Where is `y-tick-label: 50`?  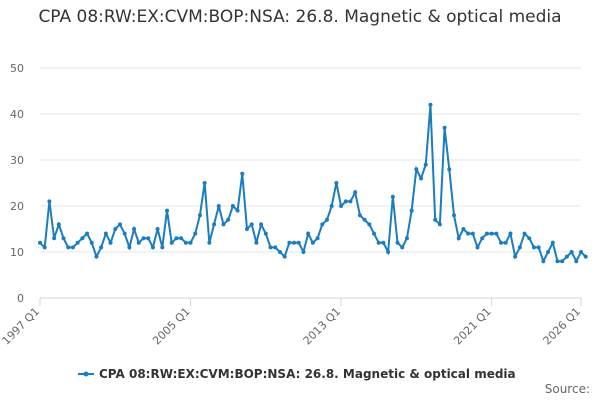
y-tick-label: 50 is located at coordinates (17, 68).